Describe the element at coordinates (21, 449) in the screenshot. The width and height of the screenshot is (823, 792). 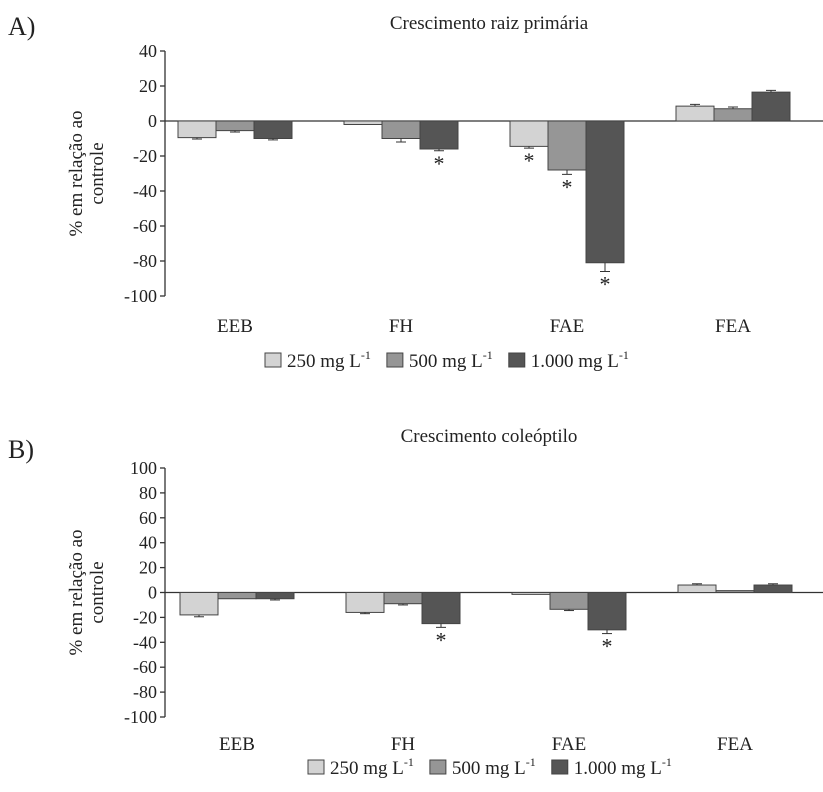
I see `panel-label: B)` at that location.